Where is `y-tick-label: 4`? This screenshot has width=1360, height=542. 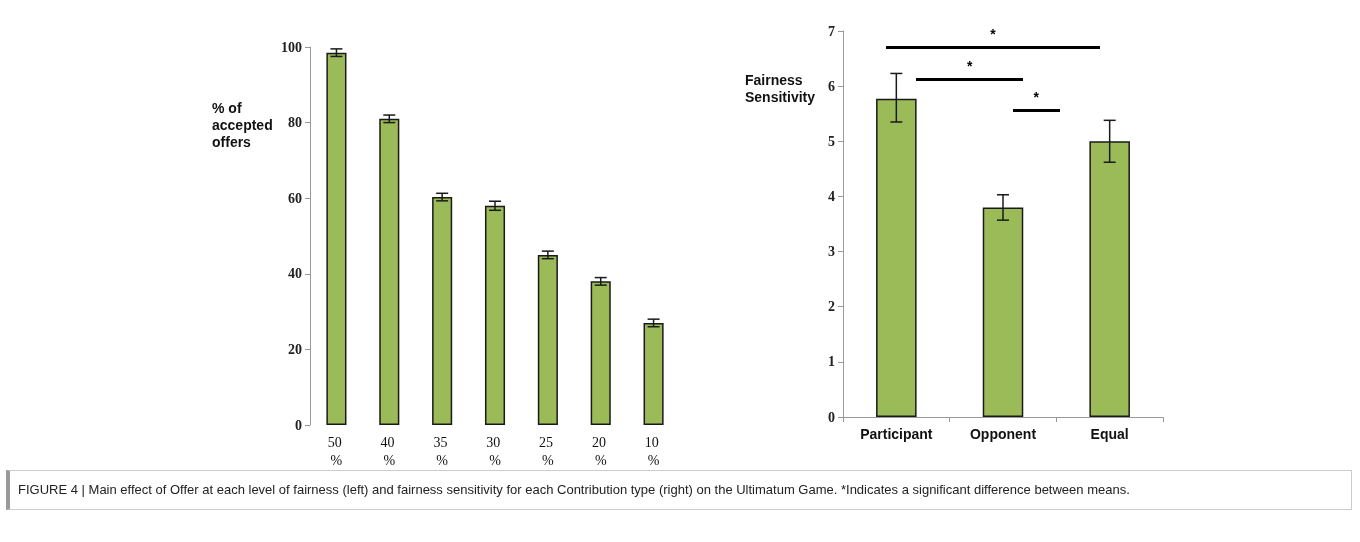
y-tick-label: 4 is located at coordinates (831, 196).